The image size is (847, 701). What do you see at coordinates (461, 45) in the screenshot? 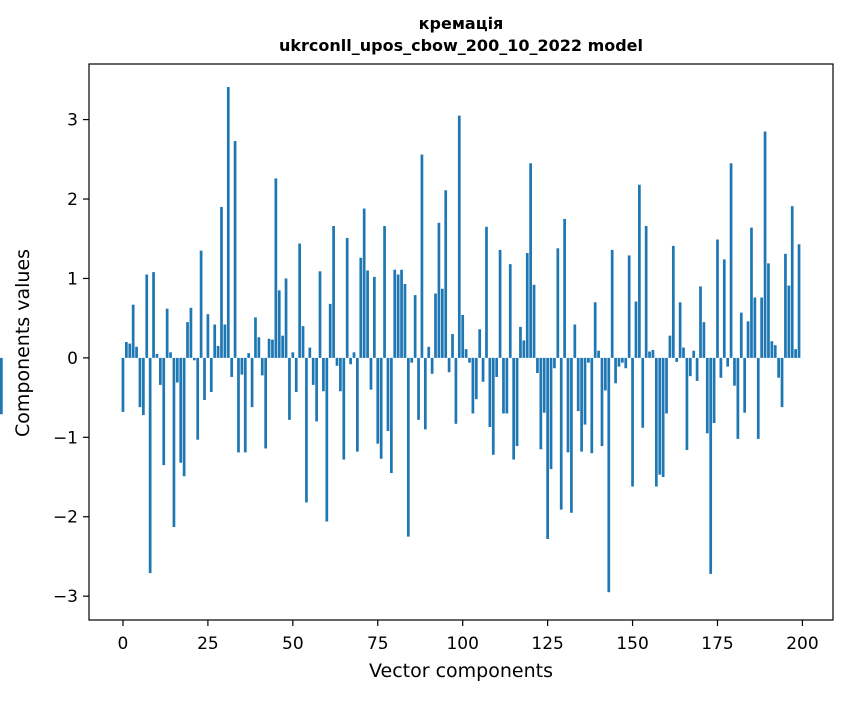
I see `chart-title-line2: ukrconll_upos_cbow_200_10_2022 model` at bounding box center [461, 45].